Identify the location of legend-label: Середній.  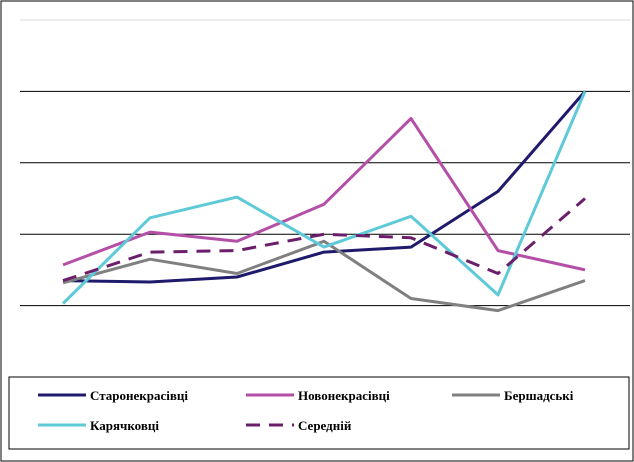
(325, 425).